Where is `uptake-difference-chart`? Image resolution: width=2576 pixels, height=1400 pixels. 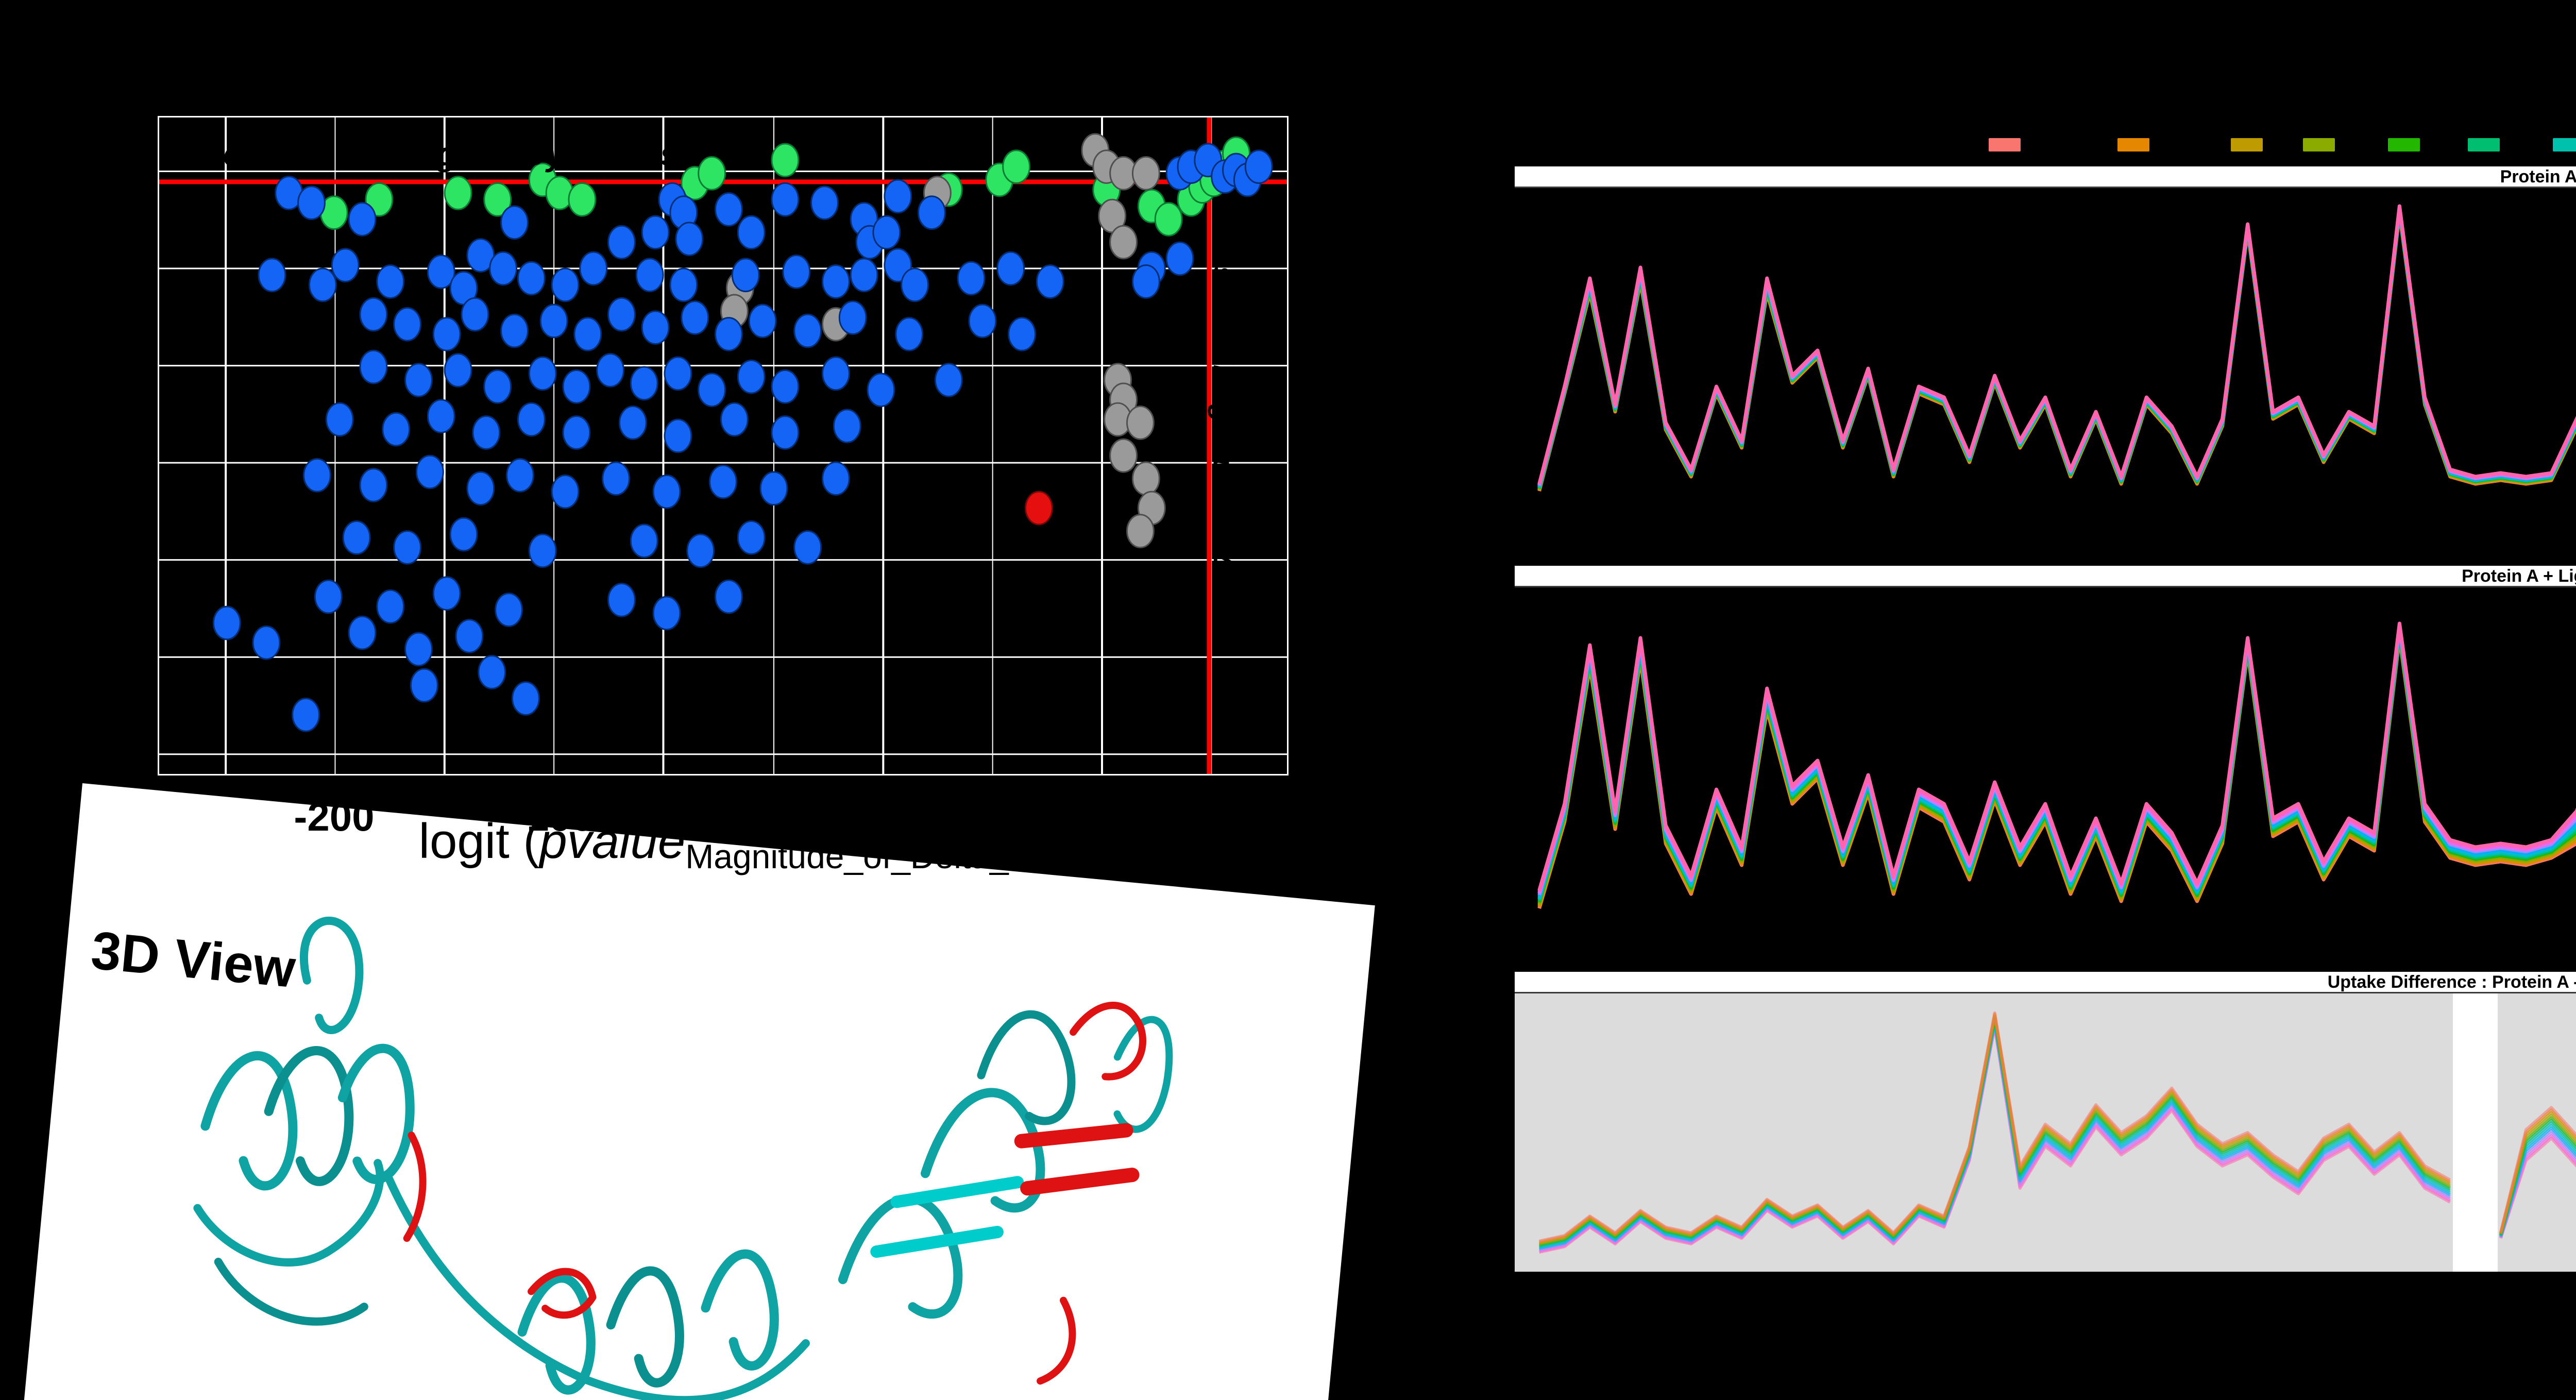
uptake-difference-chart is located at coordinates (2045, 1132).